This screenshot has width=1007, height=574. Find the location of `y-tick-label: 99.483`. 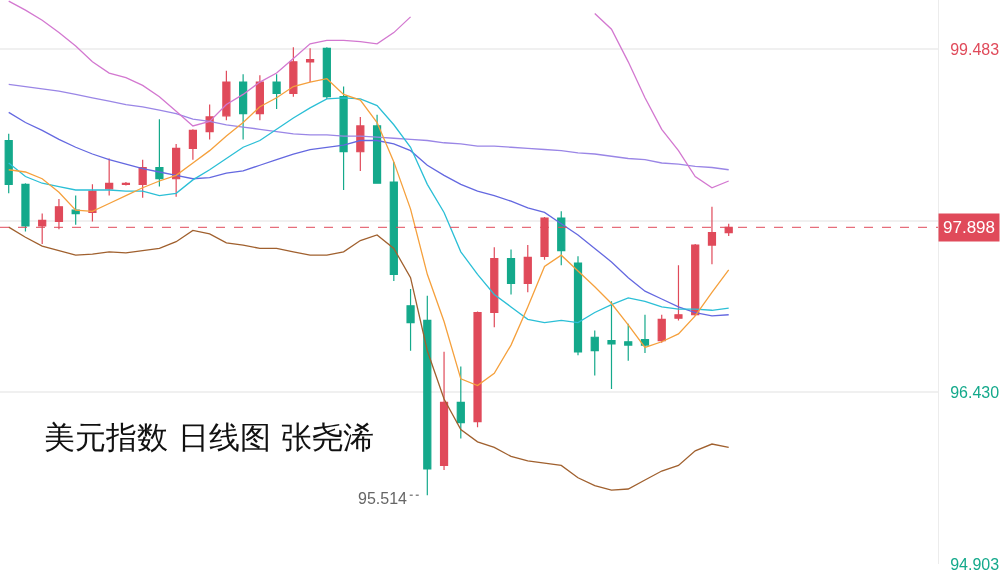

y-tick-label: 99.483 is located at coordinates (975, 49).